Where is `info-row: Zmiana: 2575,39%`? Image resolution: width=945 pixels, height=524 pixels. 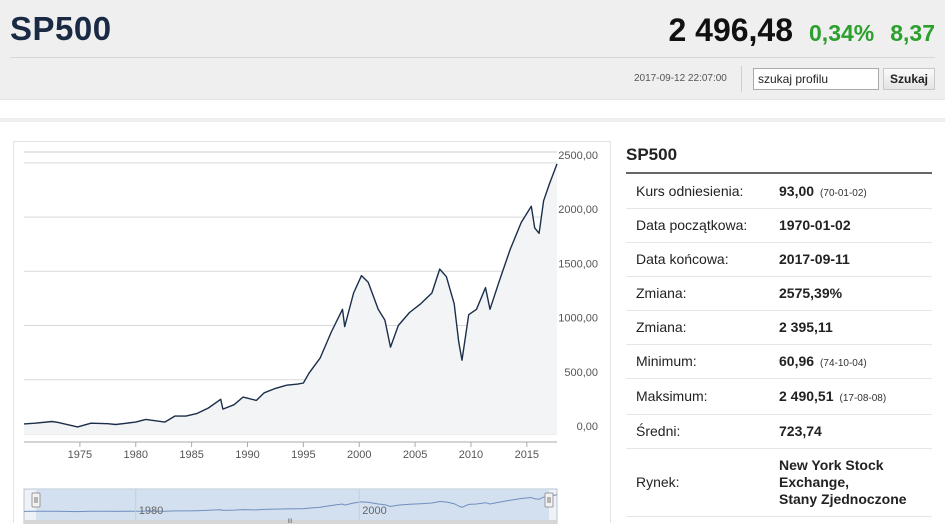 info-row: Zmiana: 2575,39% is located at coordinates (779, 293).